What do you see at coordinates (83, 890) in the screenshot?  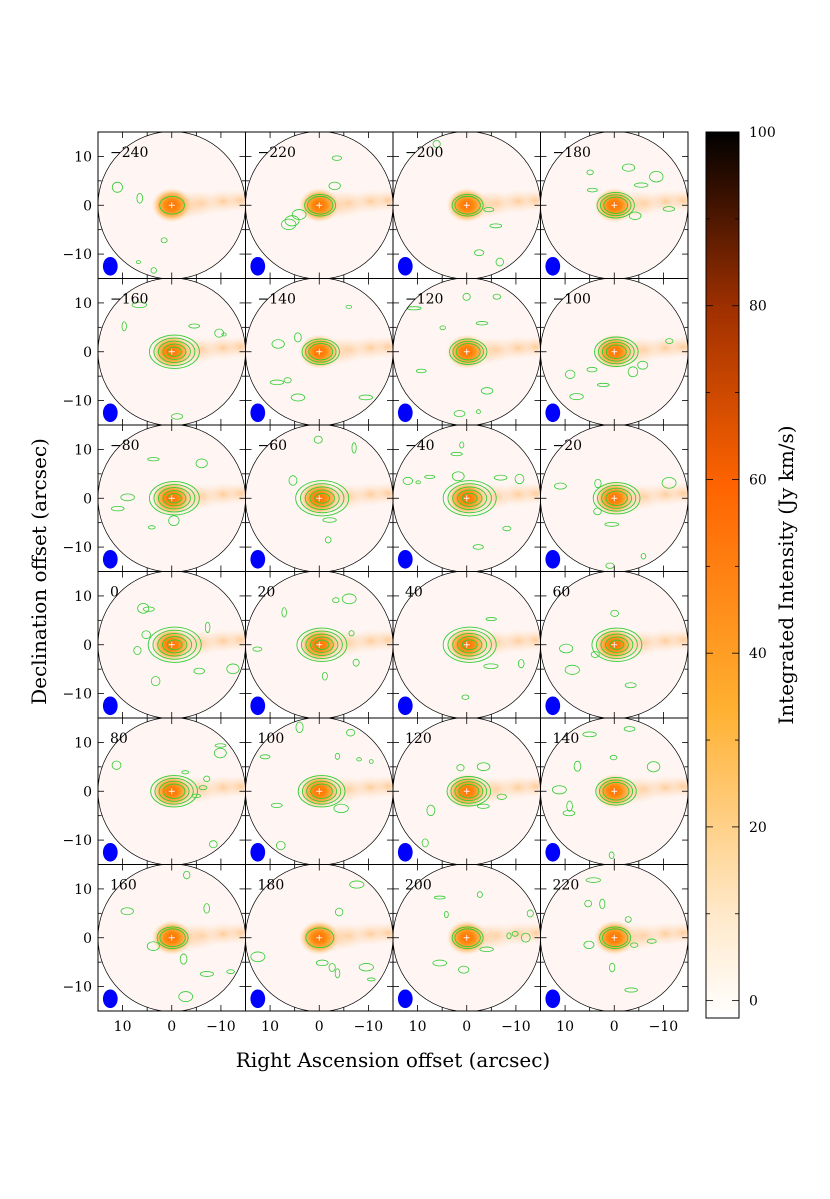 I see `y-tick-label: 10` at bounding box center [83, 890].